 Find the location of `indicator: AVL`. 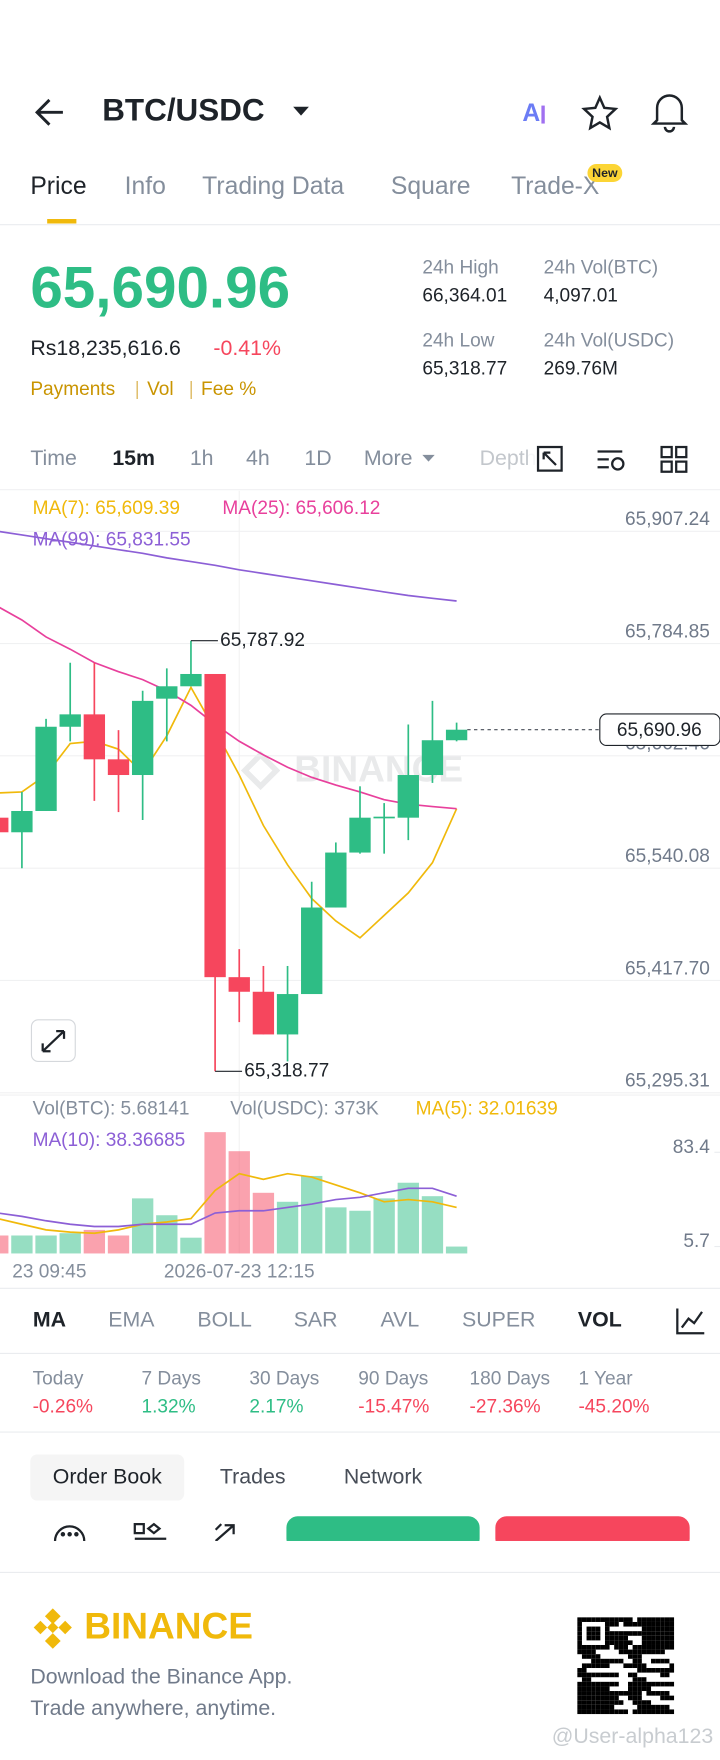

indicator: AVL is located at coordinates (400, 1319).